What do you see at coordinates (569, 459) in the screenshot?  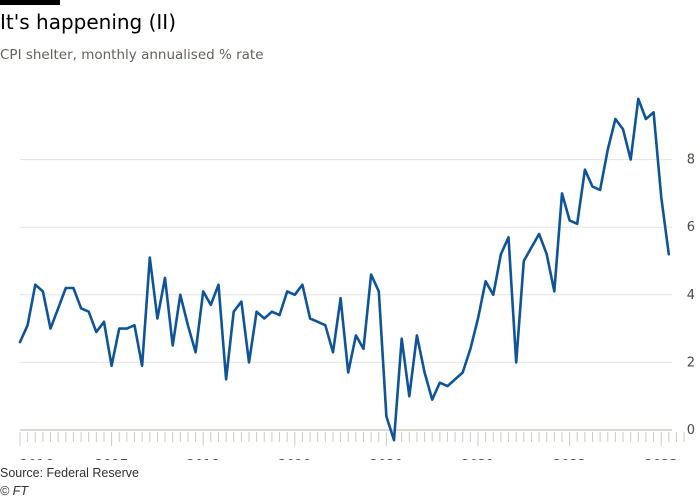 I see `x-tick-label: 2022` at bounding box center [569, 459].